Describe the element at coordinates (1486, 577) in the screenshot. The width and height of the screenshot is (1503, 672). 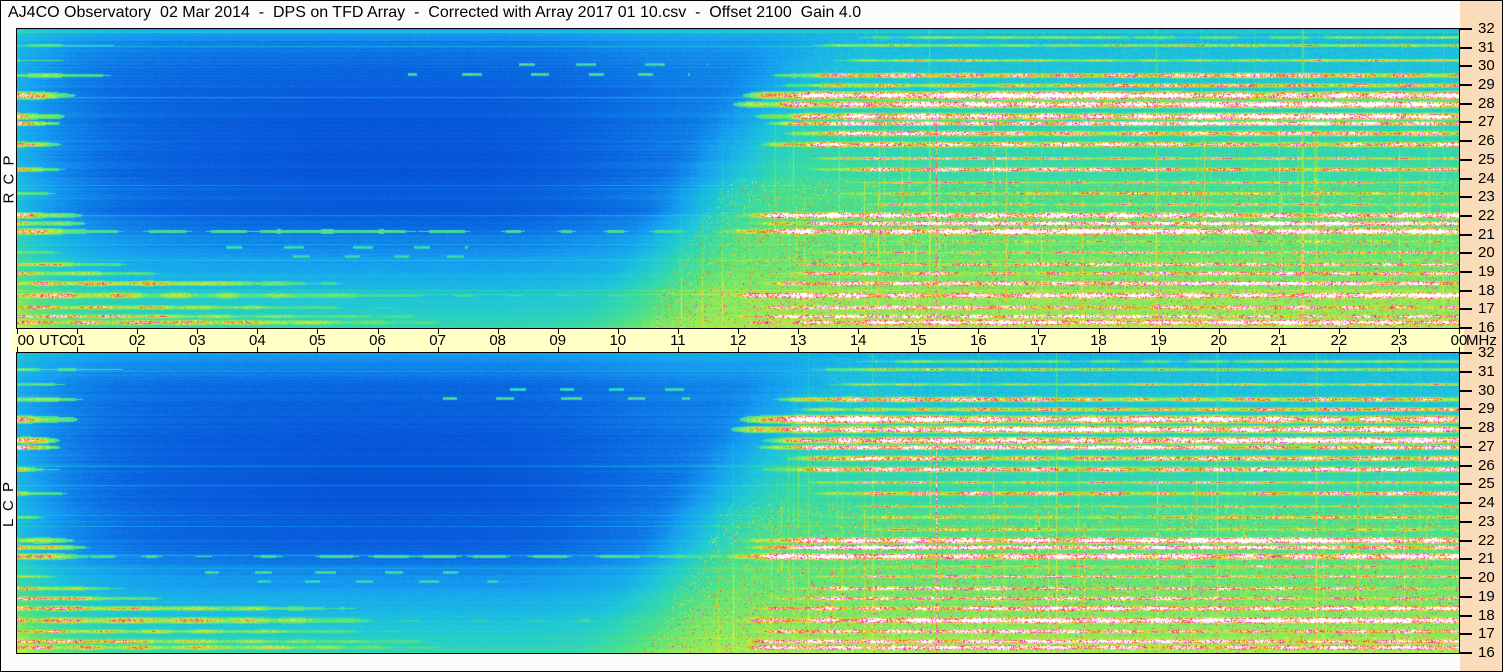
I see `frequency-tick-label: 20` at that location.